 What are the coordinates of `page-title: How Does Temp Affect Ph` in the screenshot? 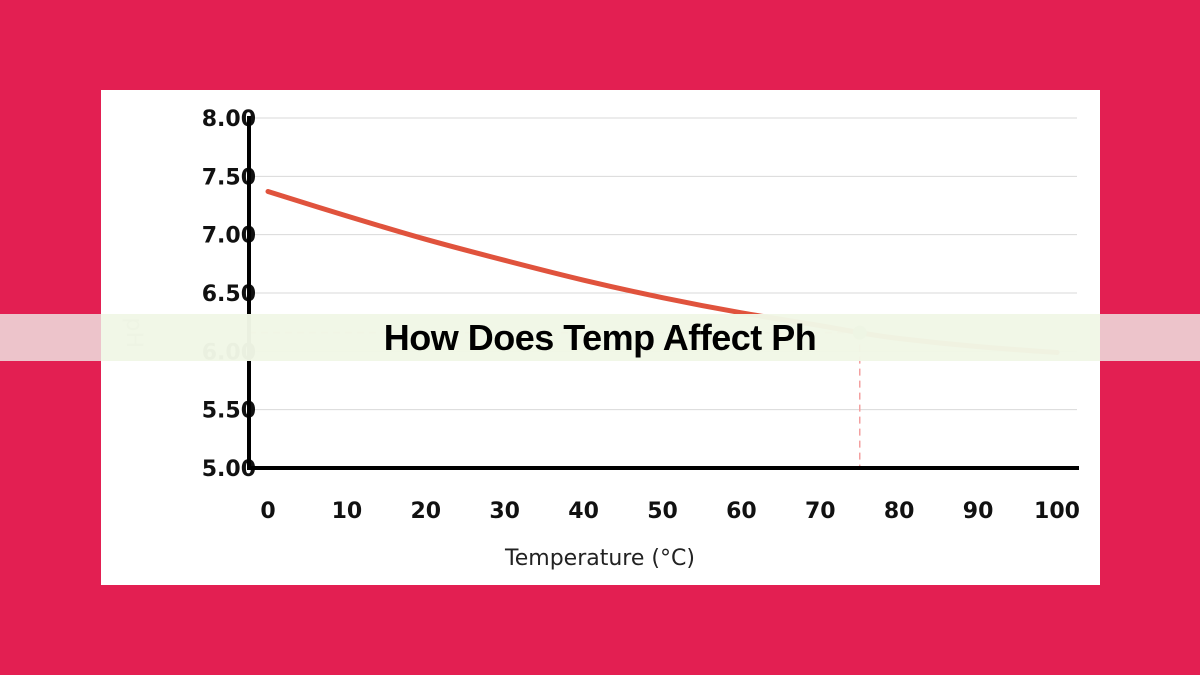 It's located at (600, 337).